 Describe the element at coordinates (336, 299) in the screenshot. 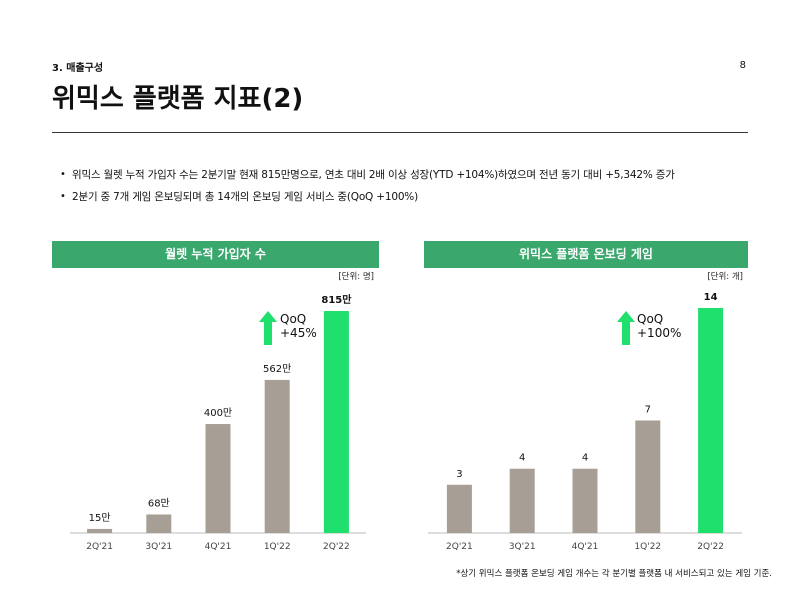

I see `data-label: 815만` at that location.